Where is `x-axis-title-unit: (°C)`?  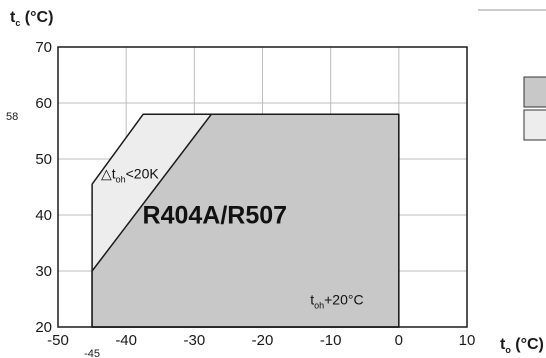 x-axis-title-unit: (°C) is located at coordinates (527, 344).